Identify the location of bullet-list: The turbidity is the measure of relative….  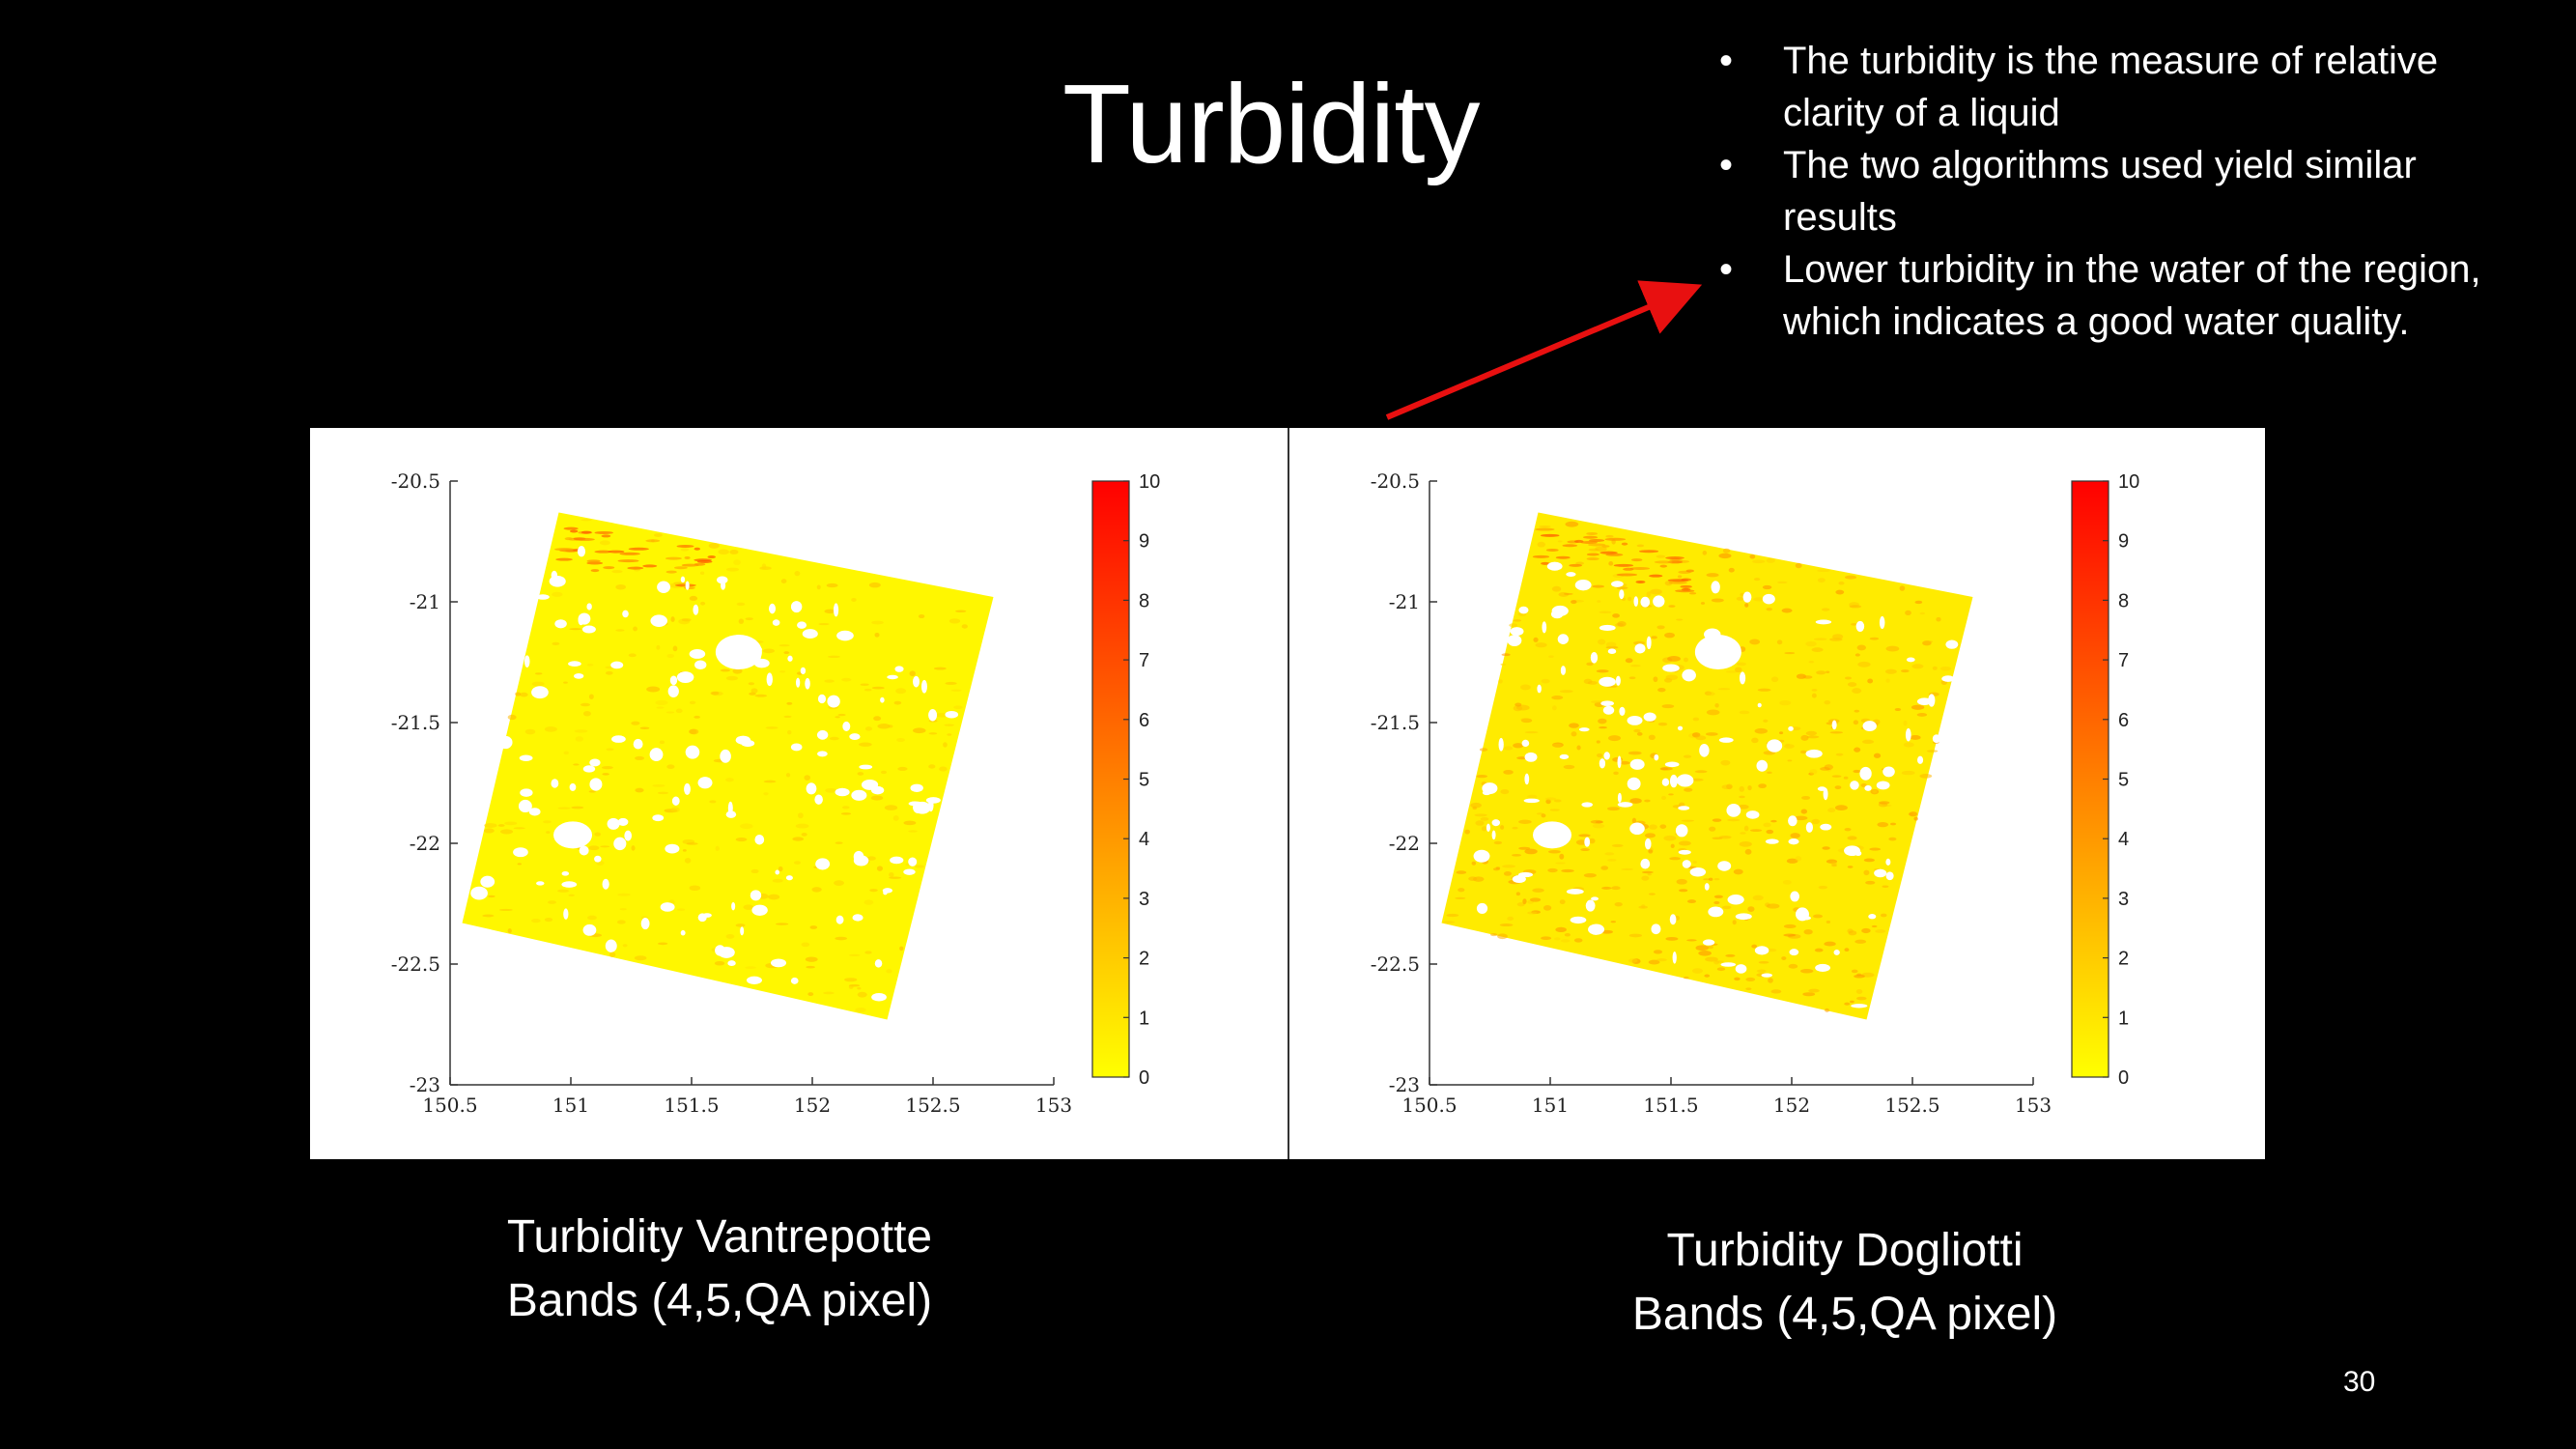
(2115, 191).